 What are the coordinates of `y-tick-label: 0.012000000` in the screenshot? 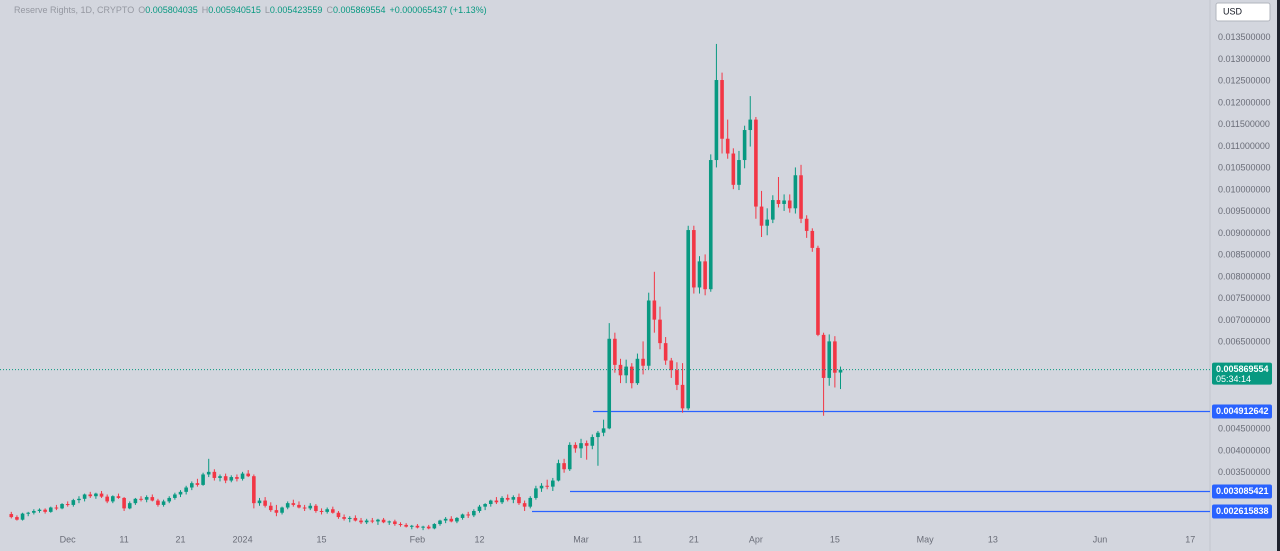 It's located at (1244, 102).